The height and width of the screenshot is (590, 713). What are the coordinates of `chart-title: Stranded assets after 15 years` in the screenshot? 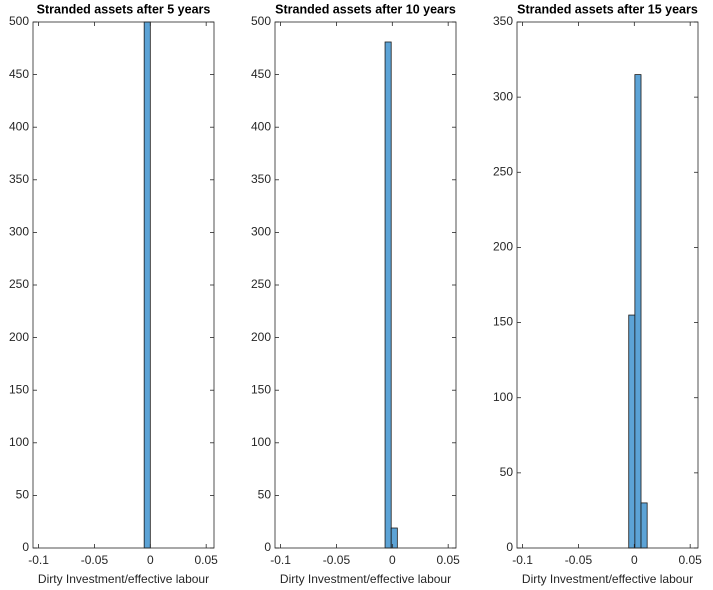 It's located at (607, 9).